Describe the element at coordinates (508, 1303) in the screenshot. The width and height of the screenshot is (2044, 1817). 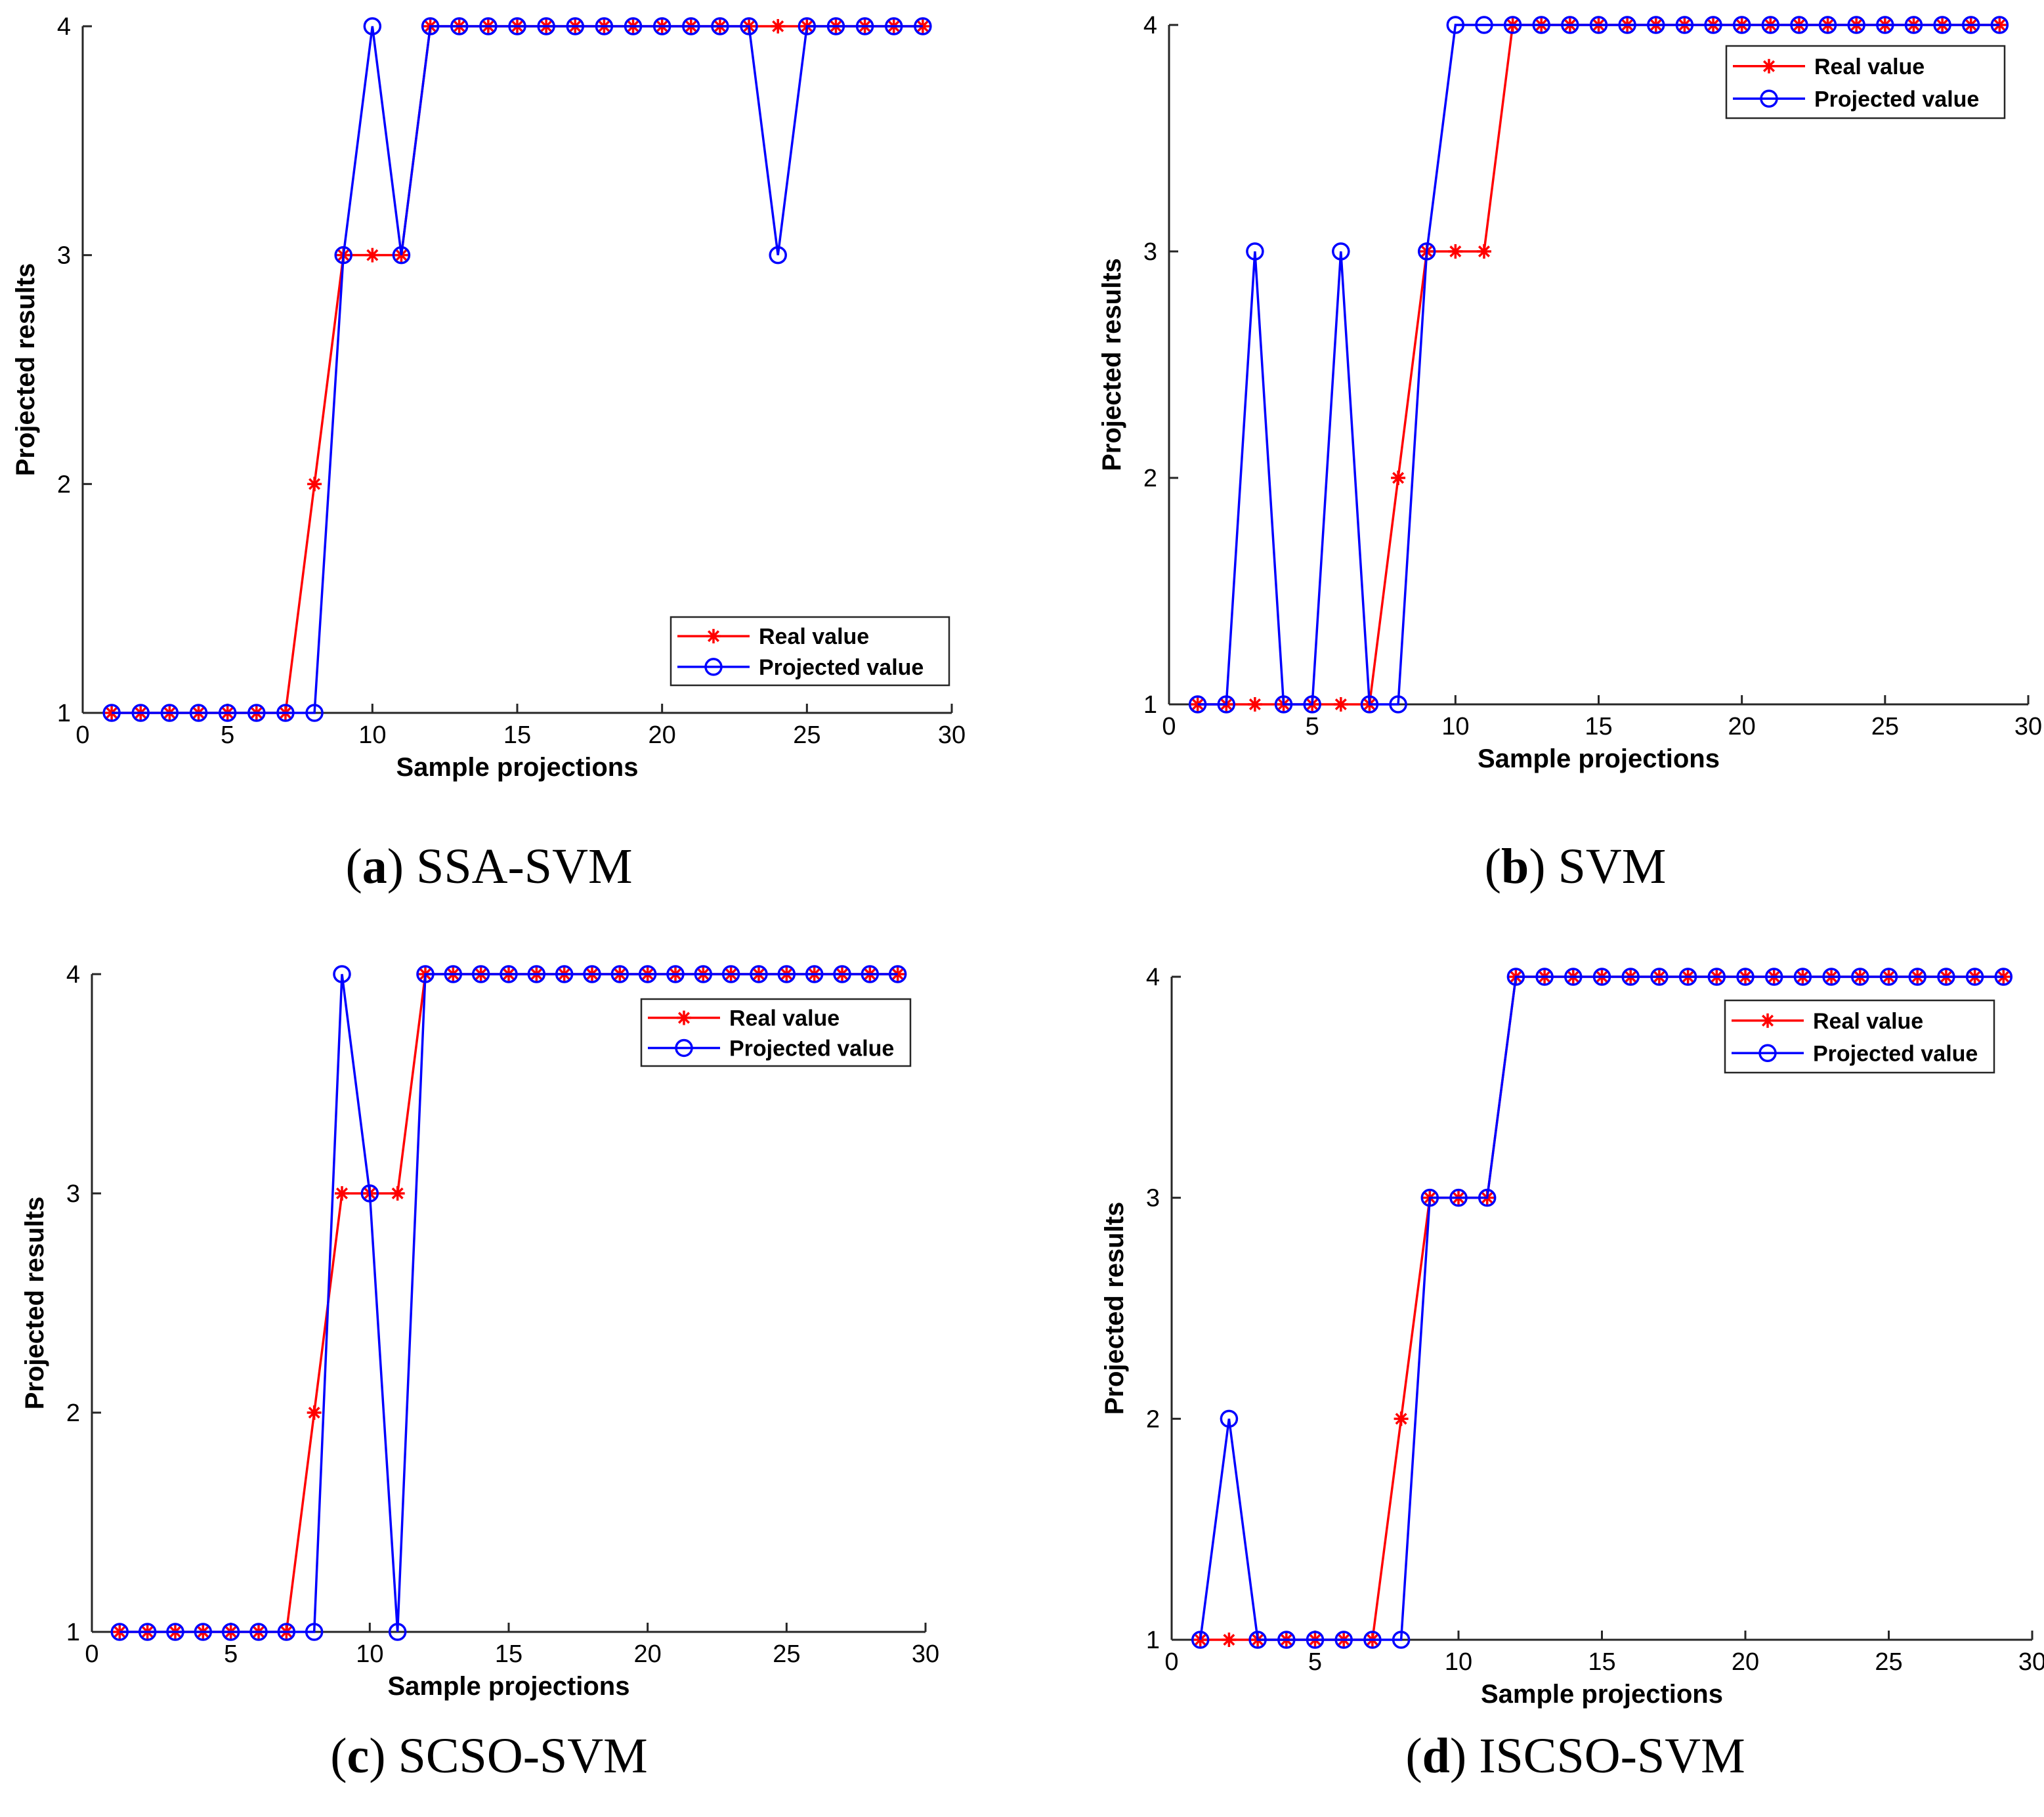
I see `series-real-value` at that location.